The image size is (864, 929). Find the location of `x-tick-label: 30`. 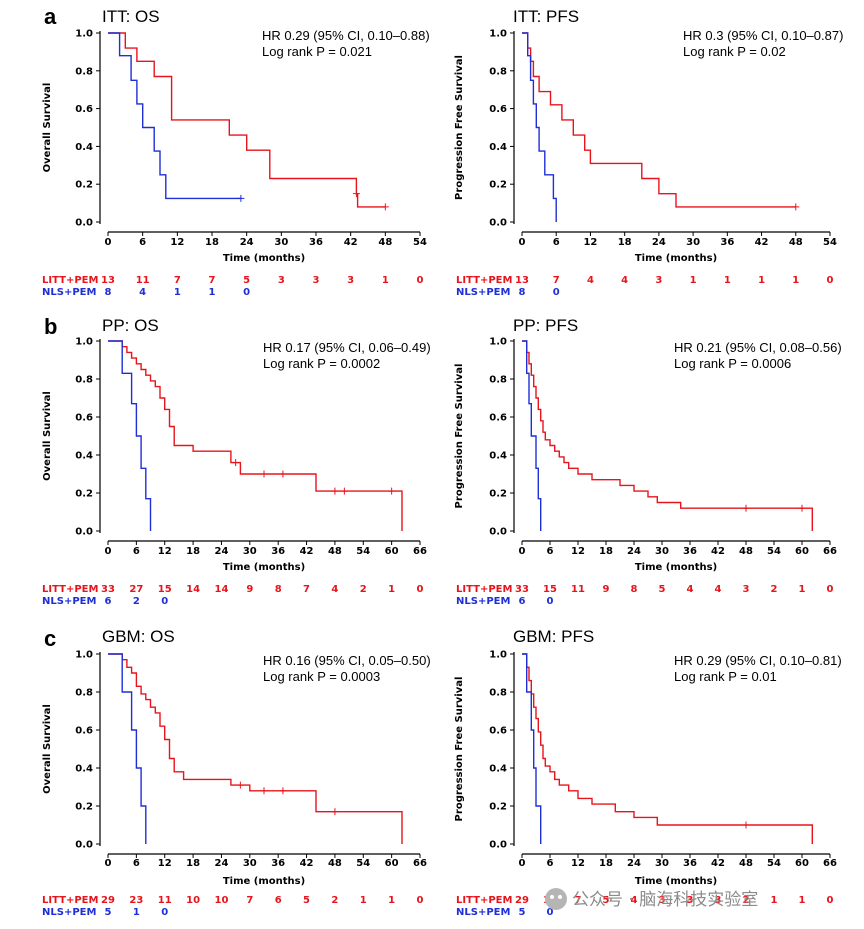

x-tick-label: 30 is located at coordinates (662, 863).